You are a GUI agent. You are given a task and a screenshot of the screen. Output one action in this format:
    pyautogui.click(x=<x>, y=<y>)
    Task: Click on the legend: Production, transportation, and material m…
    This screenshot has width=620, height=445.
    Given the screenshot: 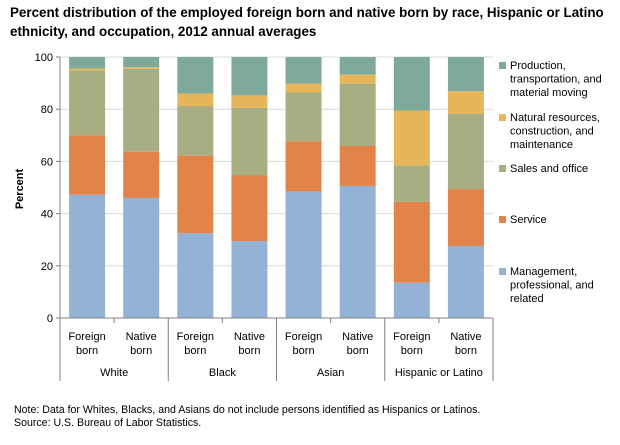 What is the action you would take?
    pyautogui.click(x=550, y=182)
    